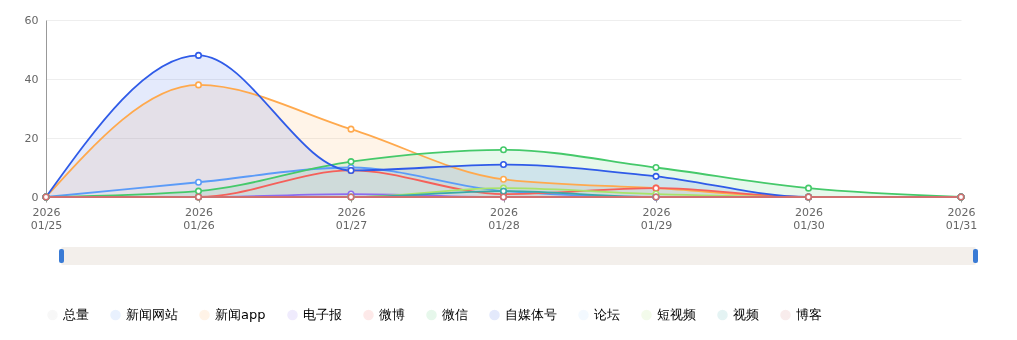 This screenshot has height=340, width=1017. Describe the element at coordinates (322, 314) in the screenshot. I see `legend-label: 电子报` at that location.